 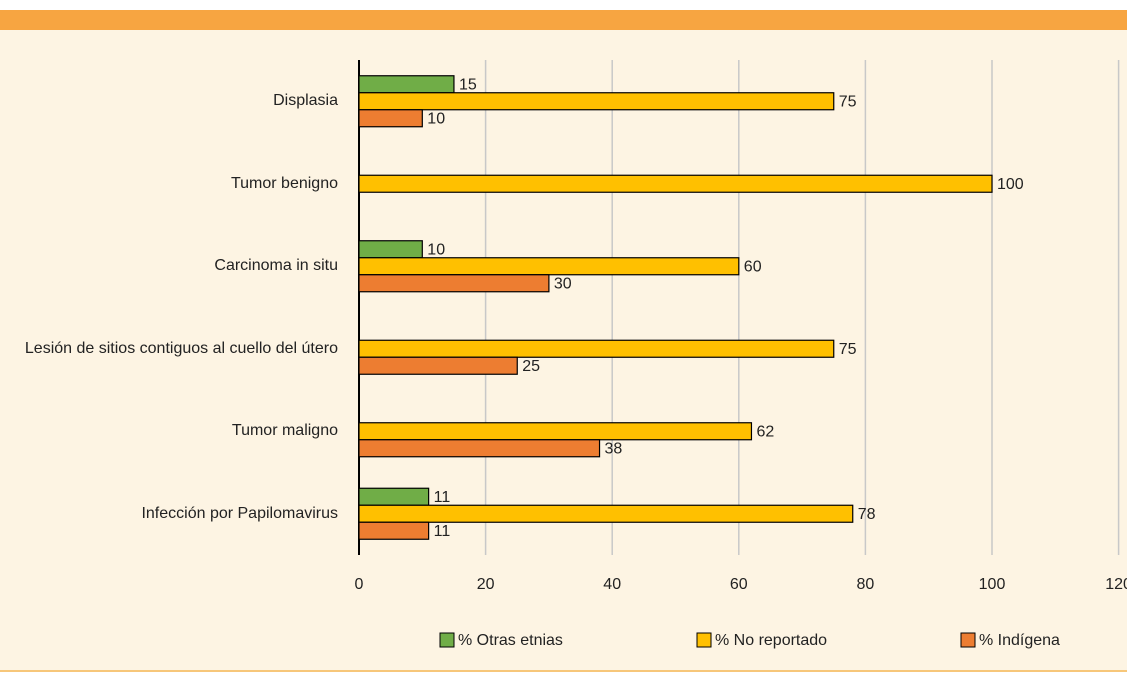 I want to click on data-label: 38, so click(x=614, y=448).